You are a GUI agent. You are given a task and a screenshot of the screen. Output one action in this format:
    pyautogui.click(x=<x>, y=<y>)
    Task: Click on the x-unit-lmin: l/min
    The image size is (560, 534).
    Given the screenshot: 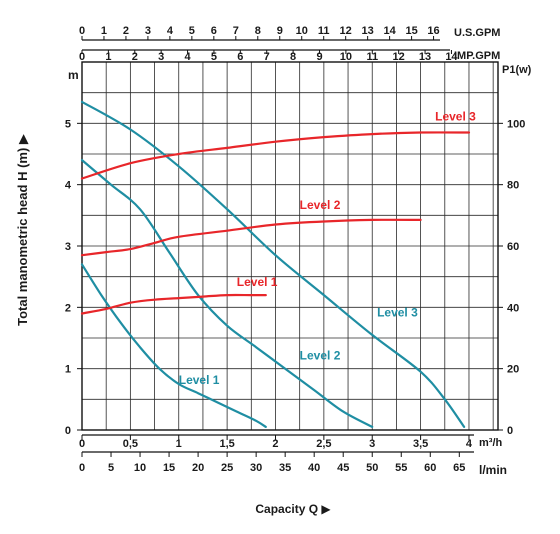 What is the action you would take?
    pyautogui.click(x=493, y=470)
    